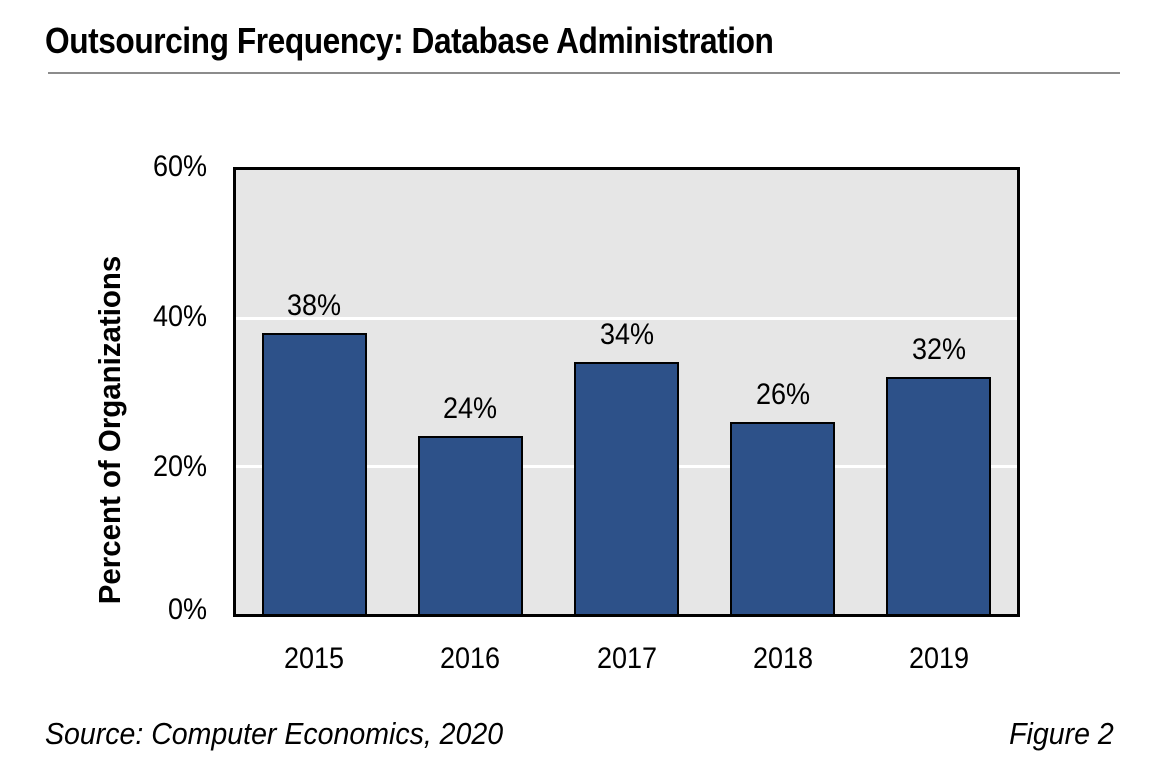 The width and height of the screenshot is (1152, 768). I want to click on figure-number-label: Figure 2, so click(1061, 733).